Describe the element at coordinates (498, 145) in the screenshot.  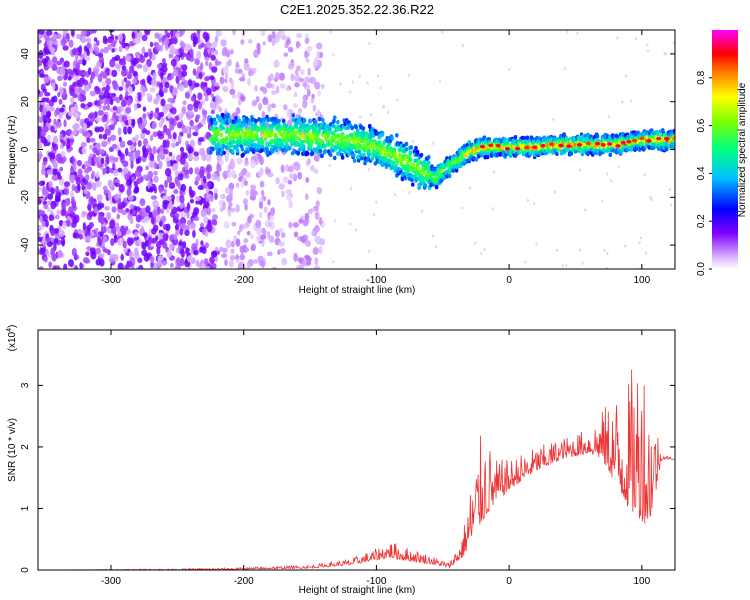
I see `spectrogram-hotspot` at that location.